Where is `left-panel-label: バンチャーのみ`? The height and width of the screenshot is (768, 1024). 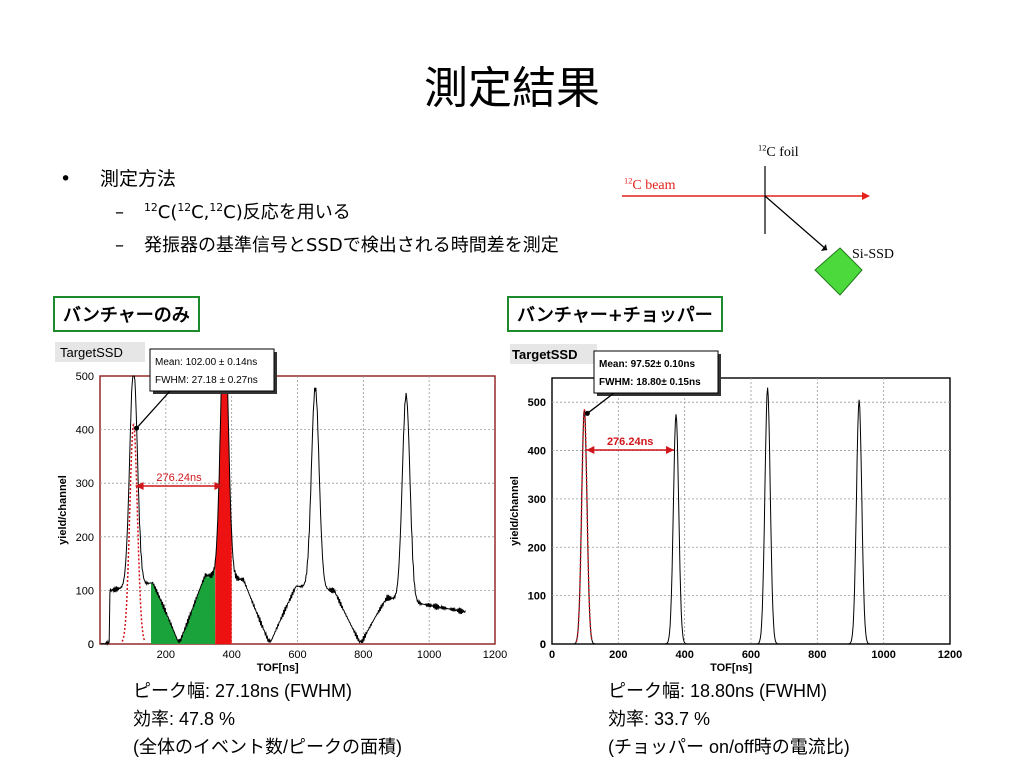
left-panel-label: バンチャーのみ is located at coordinates (126, 314).